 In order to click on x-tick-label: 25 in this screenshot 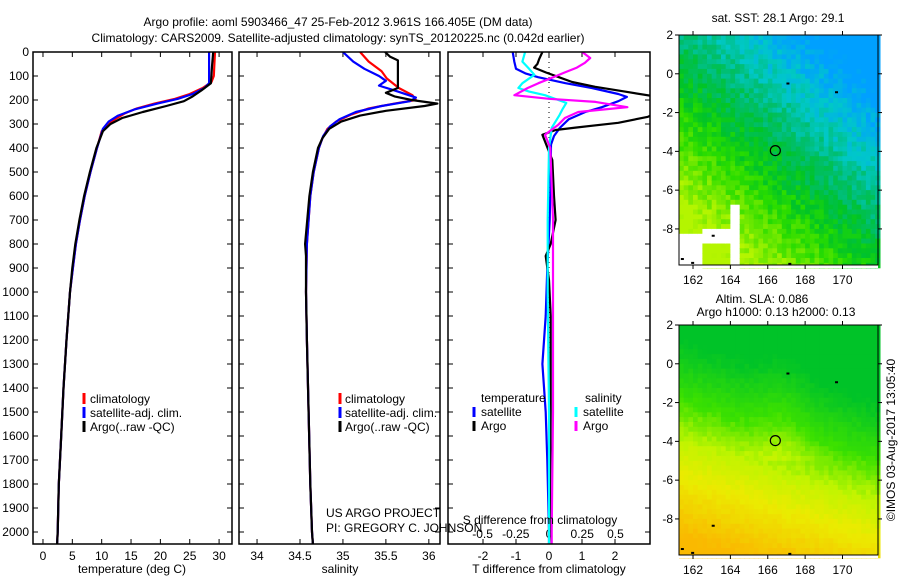, I will do `click(190, 556)`.